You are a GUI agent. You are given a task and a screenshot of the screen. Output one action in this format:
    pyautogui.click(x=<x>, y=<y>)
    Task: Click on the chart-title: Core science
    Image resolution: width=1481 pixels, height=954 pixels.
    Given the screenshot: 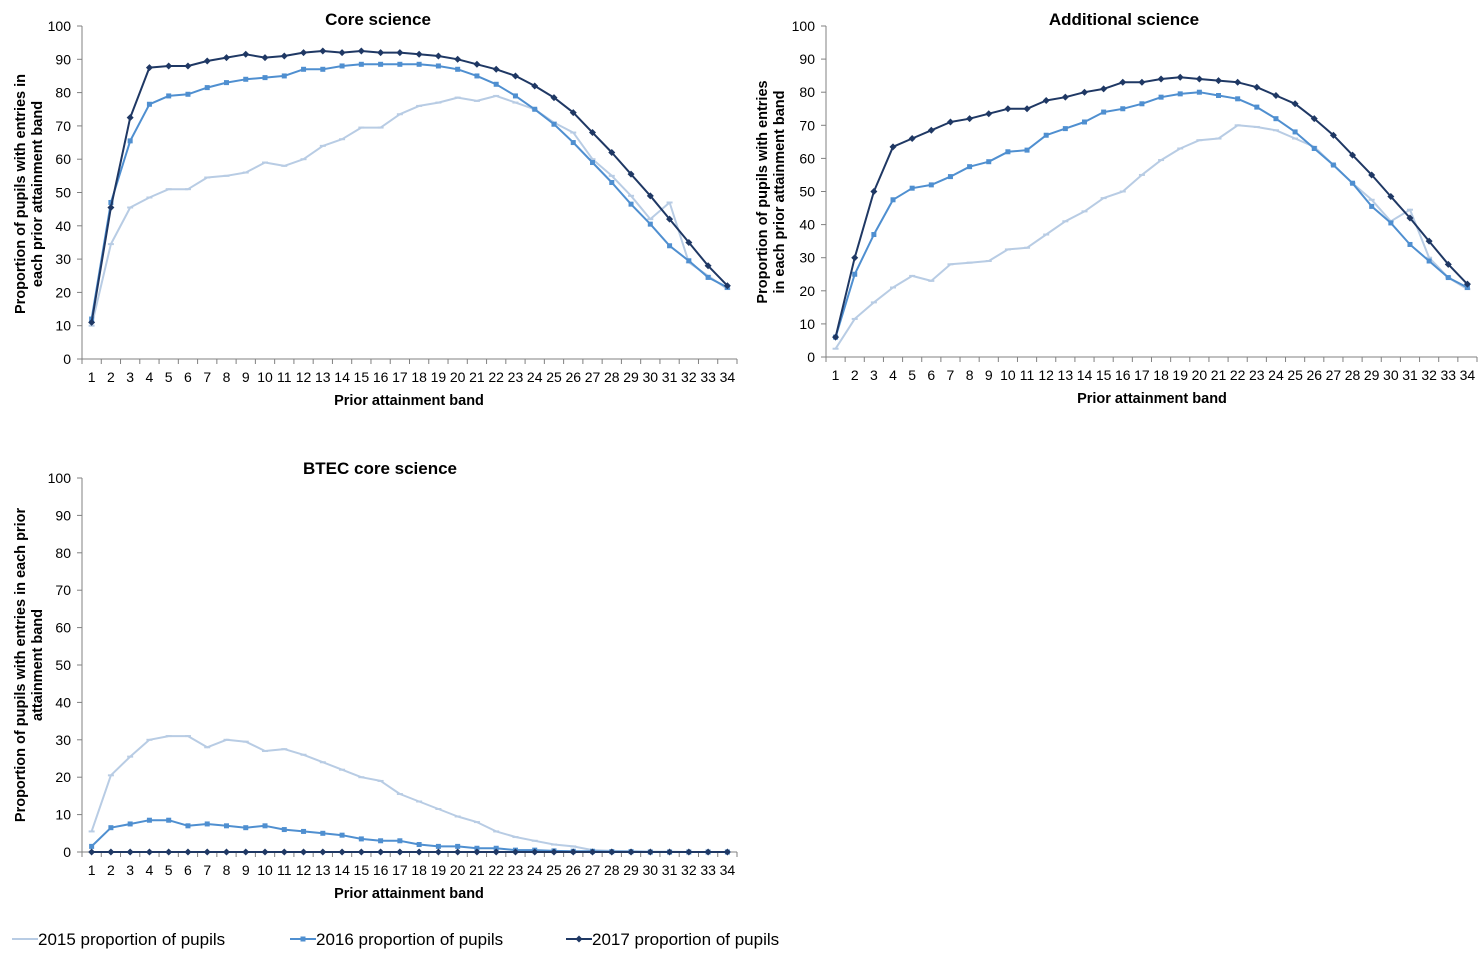 What is the action you would take?
    pyautogui.click(x=378, y=19)
    